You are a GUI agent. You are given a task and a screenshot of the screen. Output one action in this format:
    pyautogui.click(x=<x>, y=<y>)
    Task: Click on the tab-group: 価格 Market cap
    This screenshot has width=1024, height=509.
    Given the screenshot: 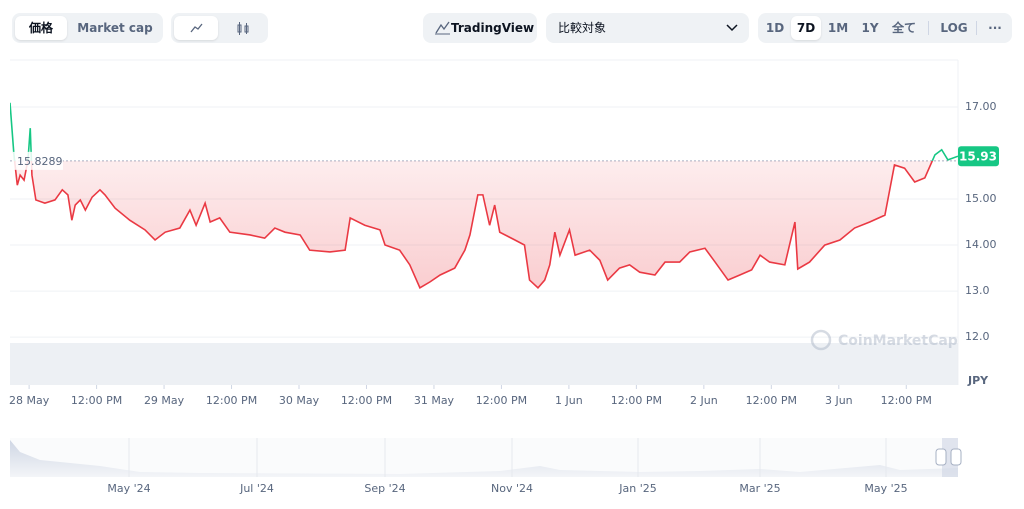 What is the action you would take?
    pyautogui.click(x=87, y=28)
    